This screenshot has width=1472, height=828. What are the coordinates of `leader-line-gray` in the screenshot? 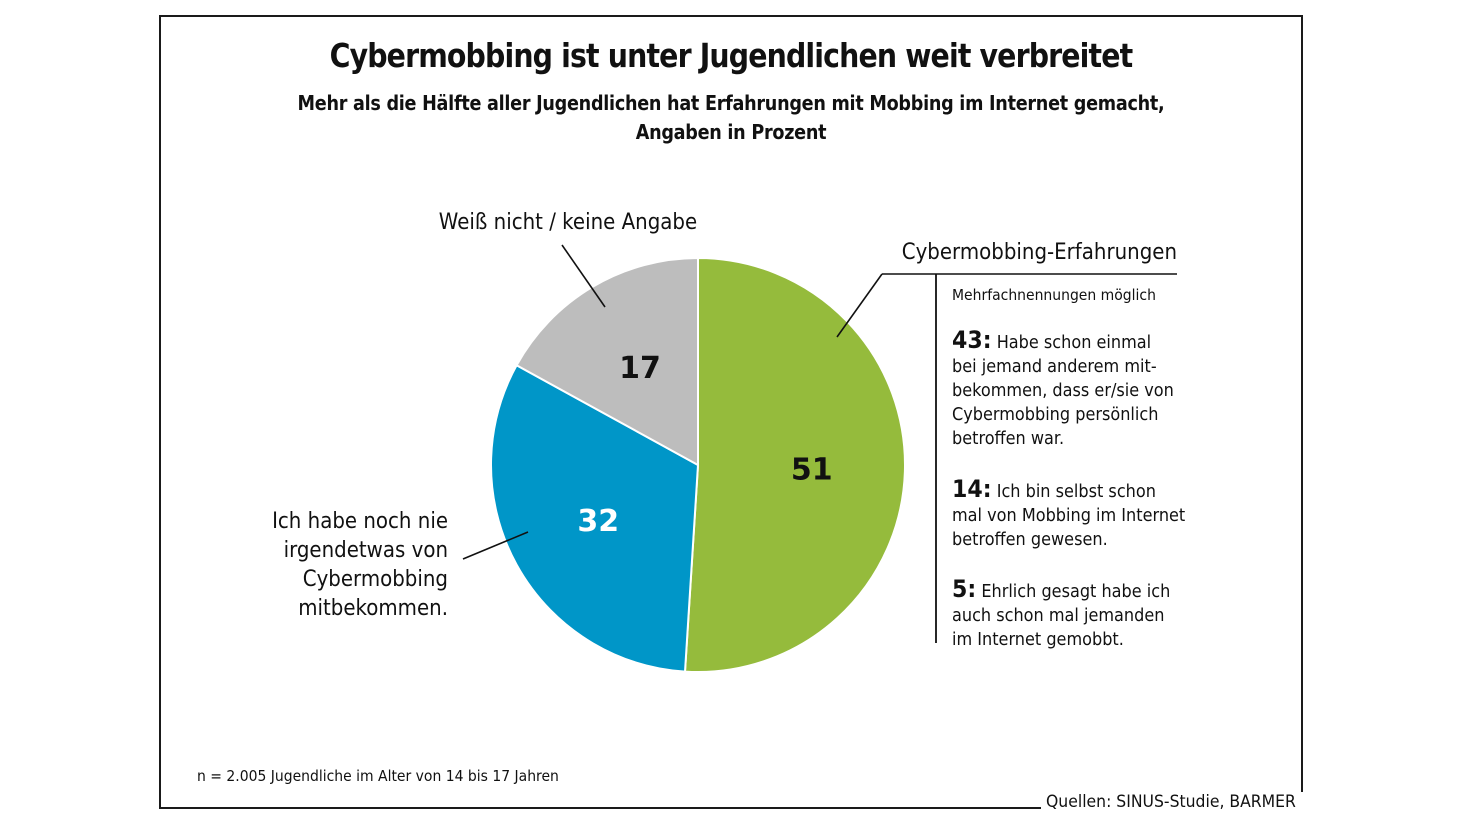 It's located at (583, 276).